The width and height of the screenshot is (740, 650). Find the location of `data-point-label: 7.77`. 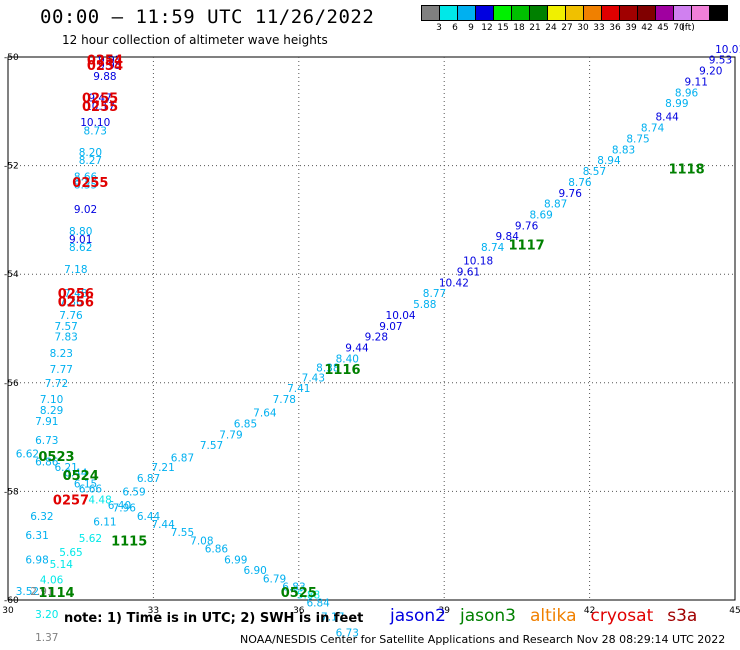

data-point-label: 7.77 is located at coordinates (61, 370).